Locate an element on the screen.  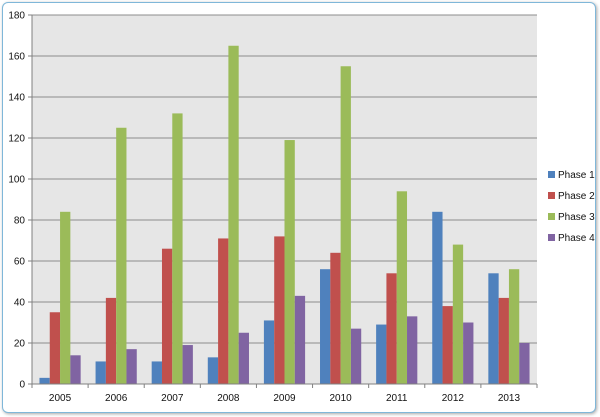
x-tick-label: 2012 is located at coordinates (453, 398).